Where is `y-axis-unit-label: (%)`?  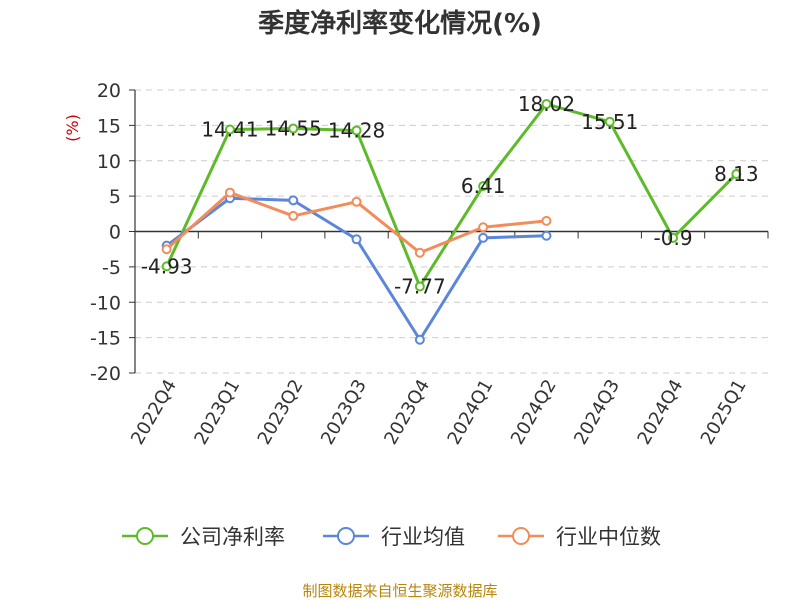
y-axis-unit-label: (%) is located at coordinates (72, 128).